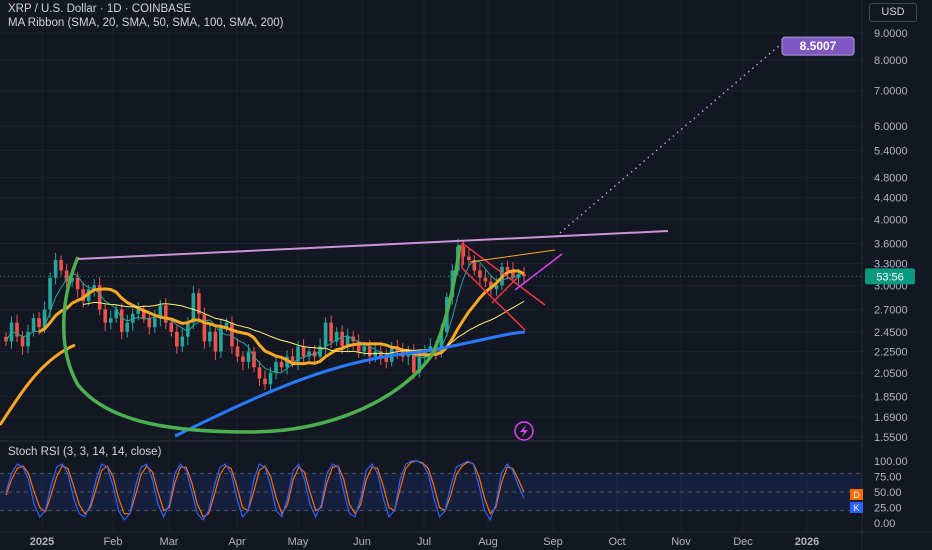 The image size is (932, 550). Describe the element at coordinates (504, 290) in the screenshot. I see `flag-diag` at that location.